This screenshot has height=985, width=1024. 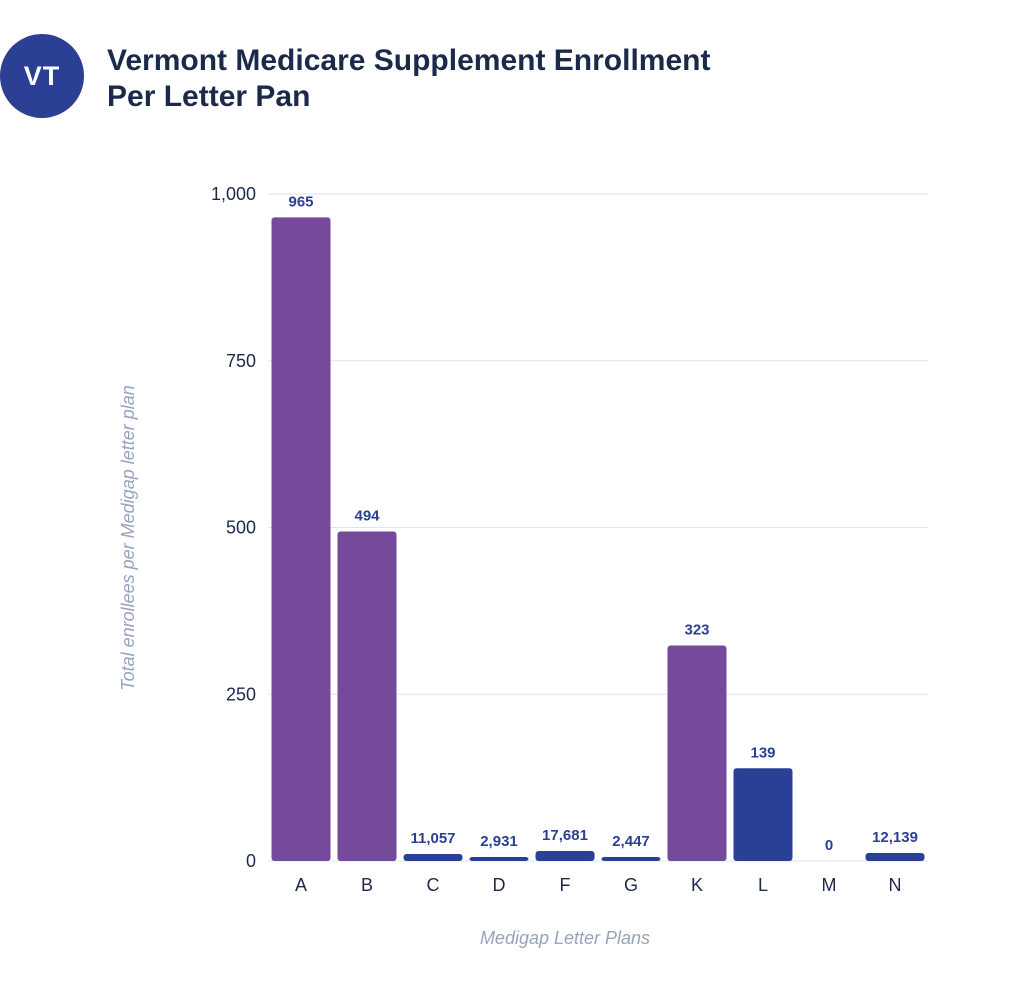 I want to click on bar-G, so click(x=631, y=859).